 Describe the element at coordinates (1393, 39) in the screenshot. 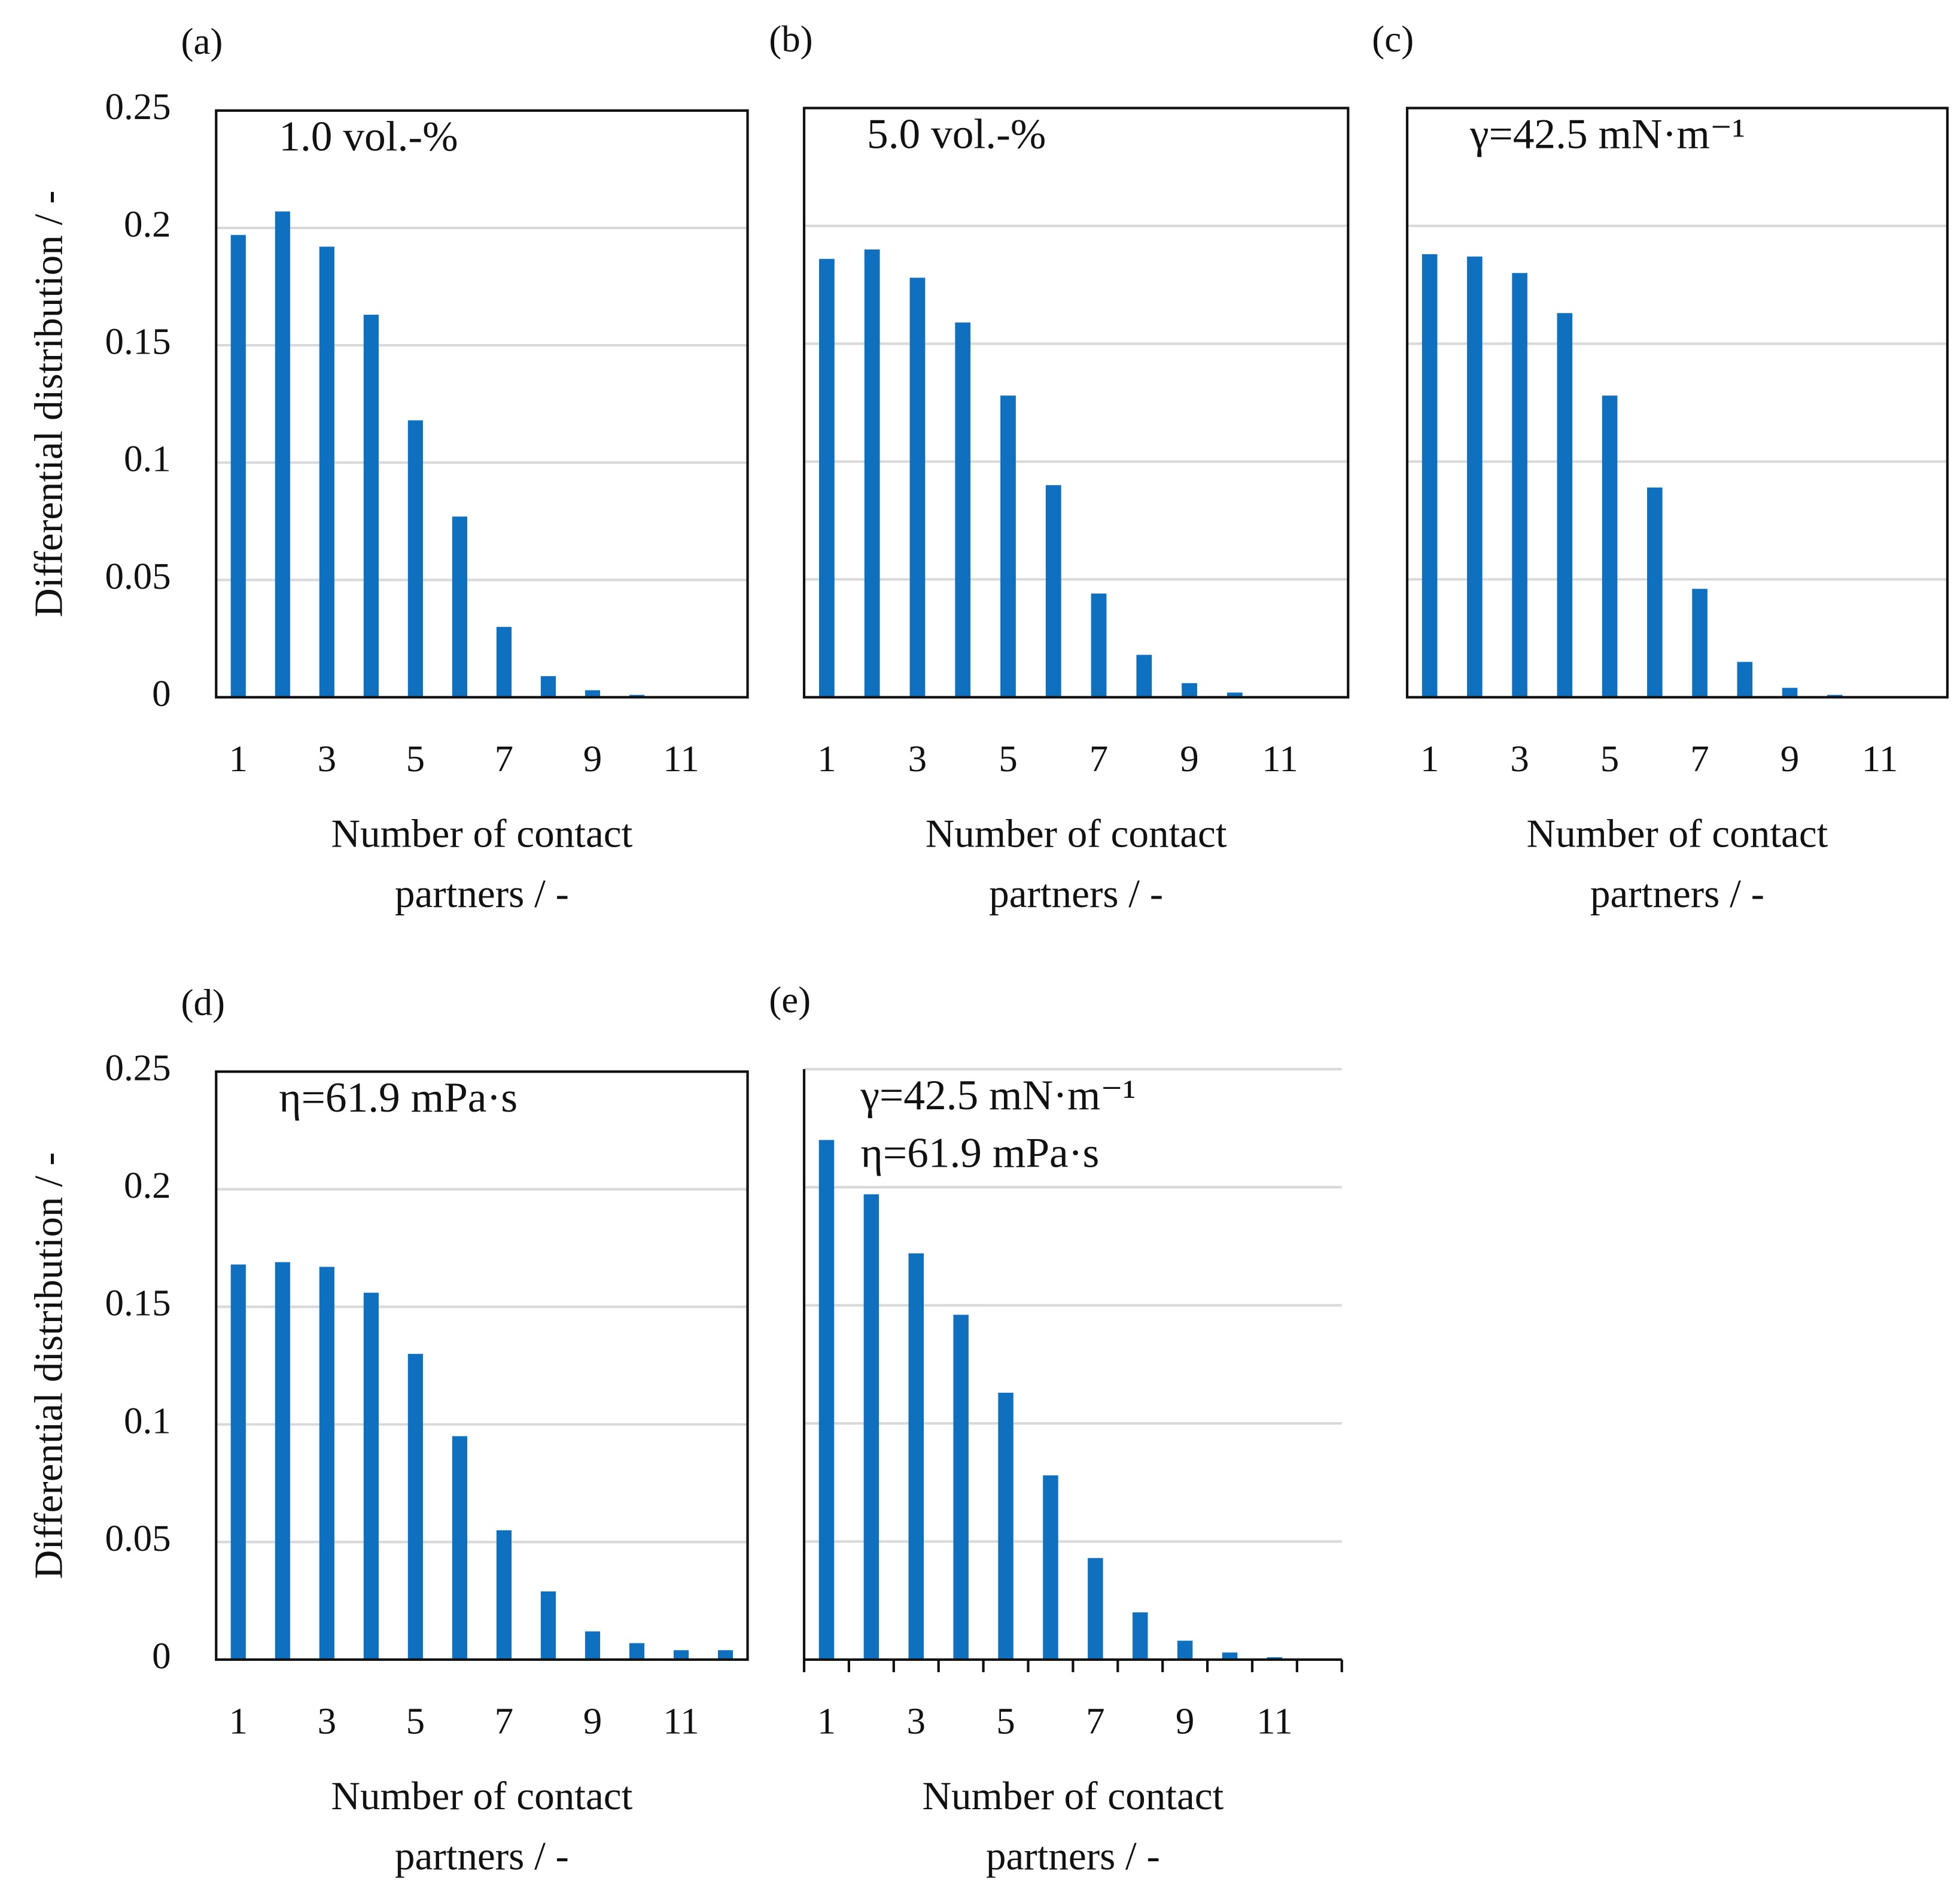

I see `panel-label: (c)` at that location.